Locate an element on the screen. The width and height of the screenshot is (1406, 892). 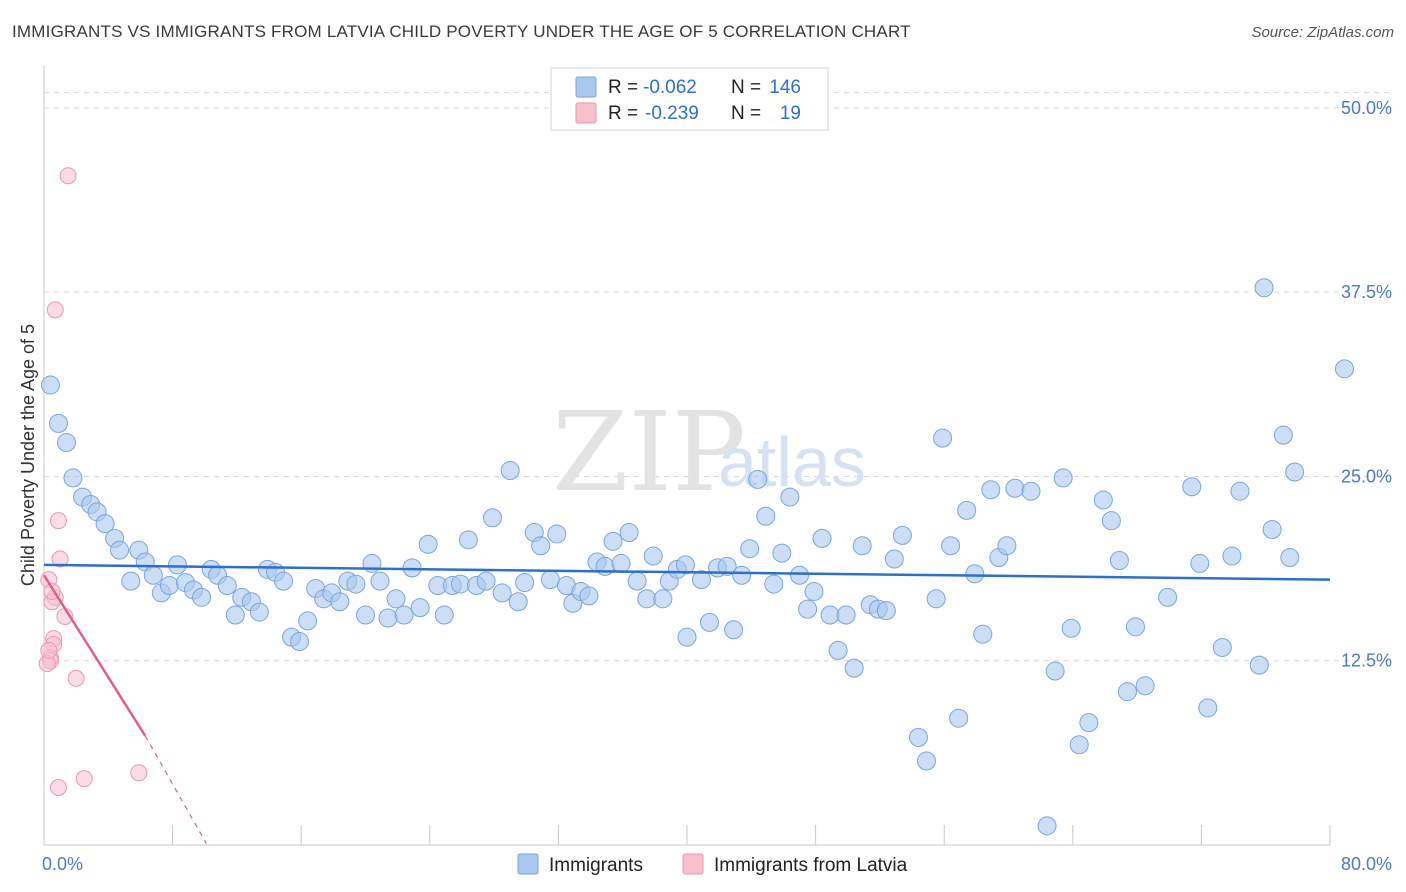
y-tick-label: 50.0% is located at coordinates (1366, 108).